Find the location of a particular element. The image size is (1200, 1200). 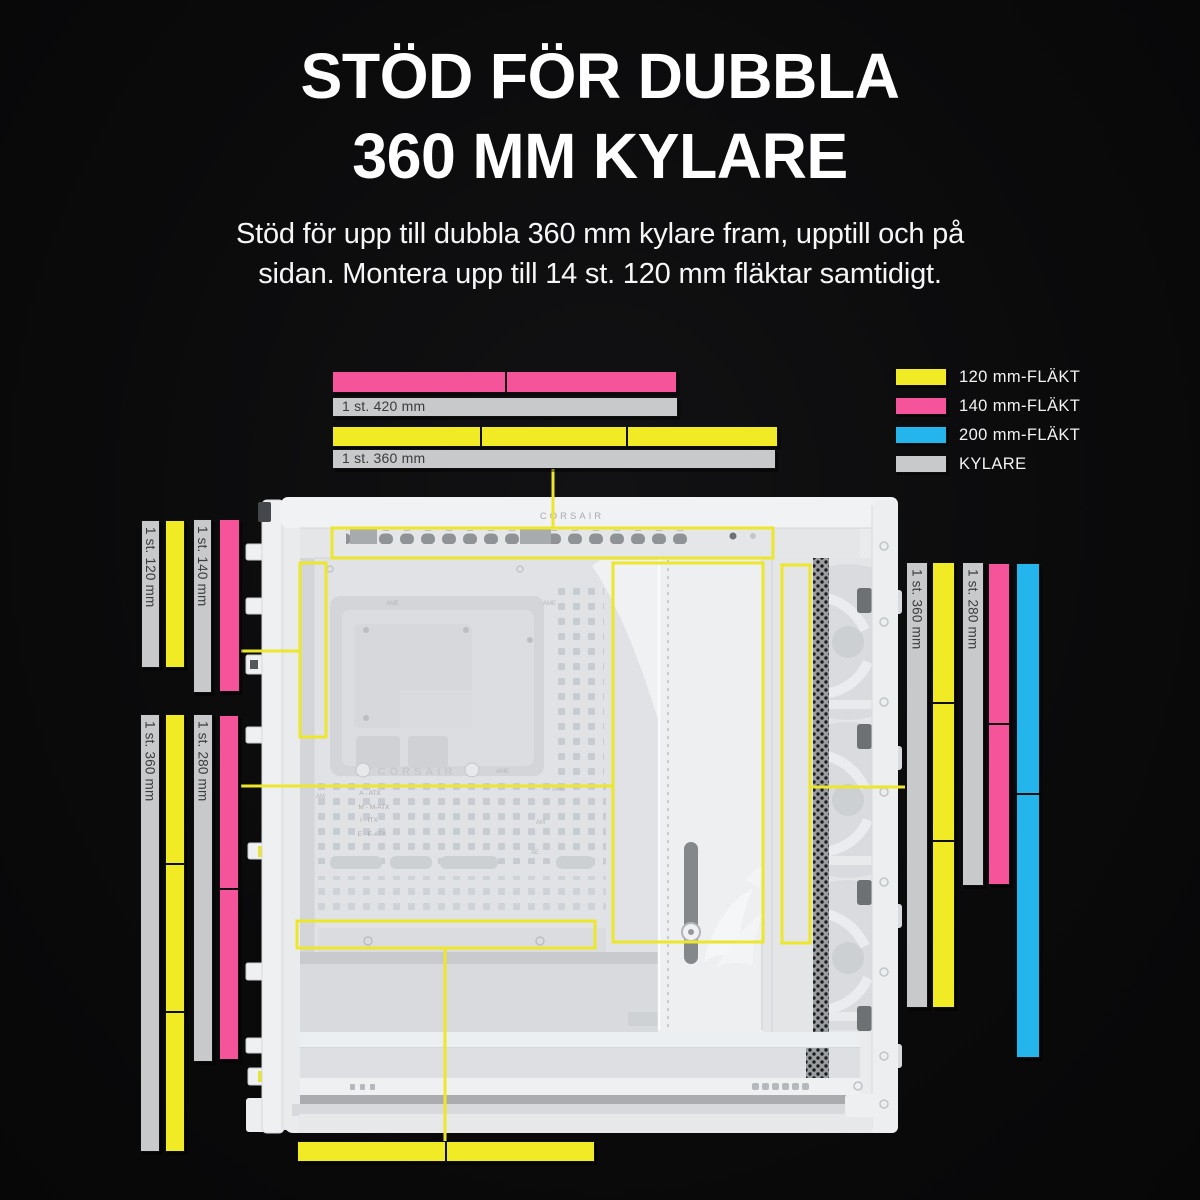

case-brand-tray-label: CORSAIR is located at coordinates (417, 772).